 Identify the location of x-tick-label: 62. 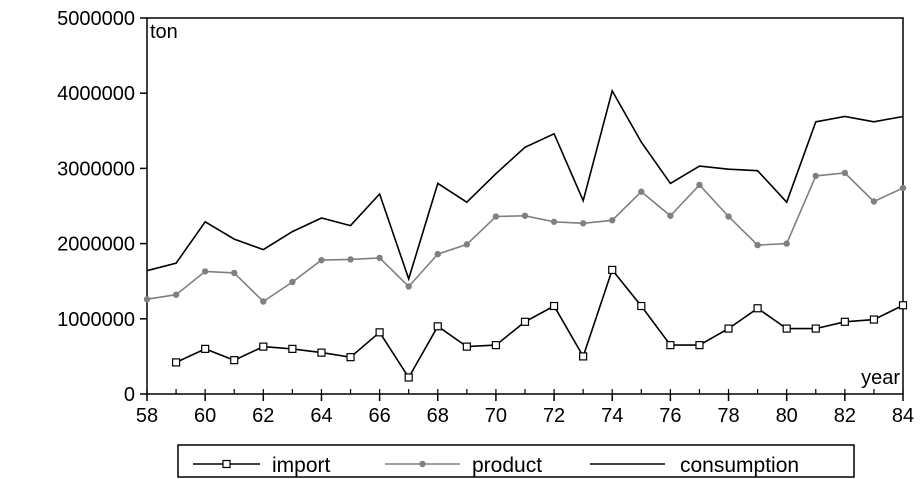
(263, 416).